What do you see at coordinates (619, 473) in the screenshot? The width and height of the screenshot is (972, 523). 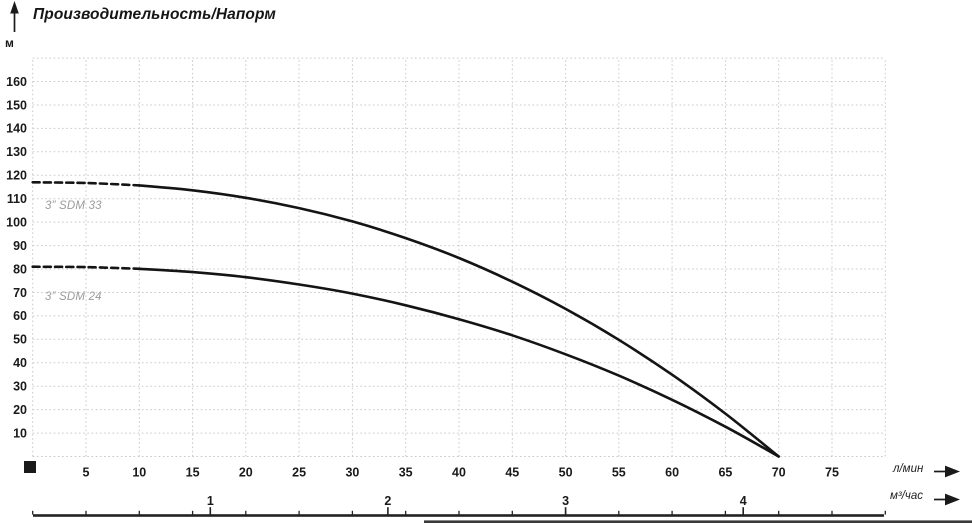 I see `x-tick-label-lmin: 55` at bounding box center [619, 473].